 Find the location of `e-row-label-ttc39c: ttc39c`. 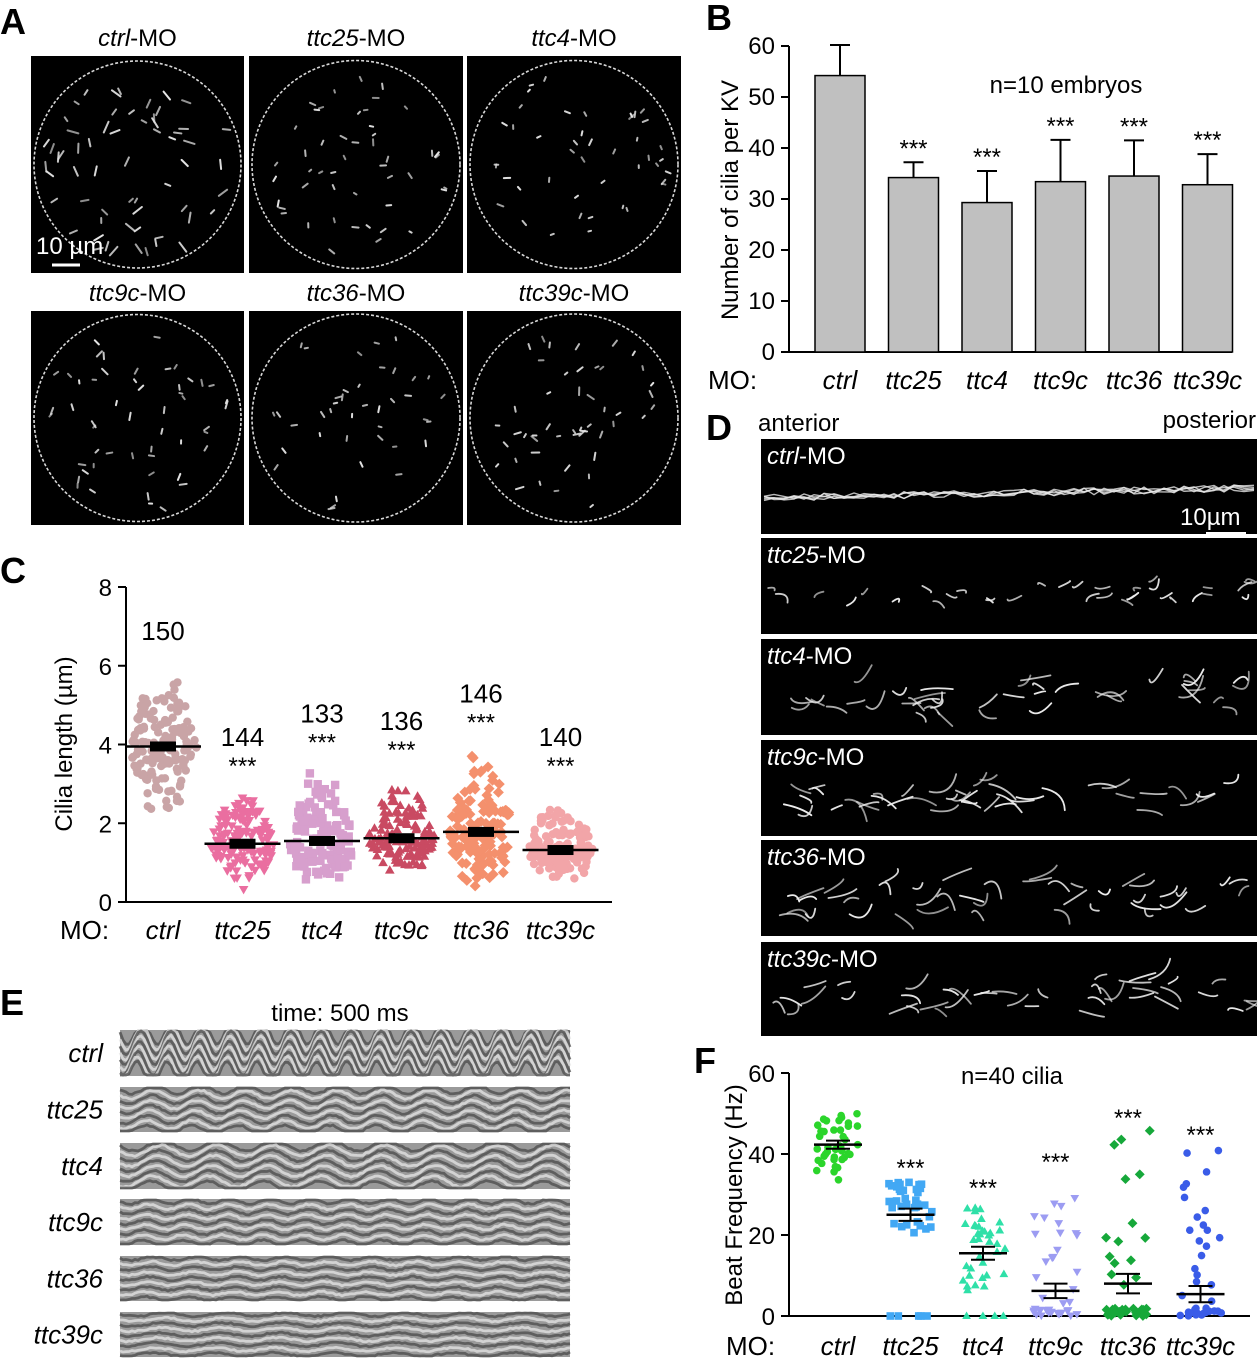

e-row-label-ttc39c: ttc39c is located at coordinates (68, 1335).